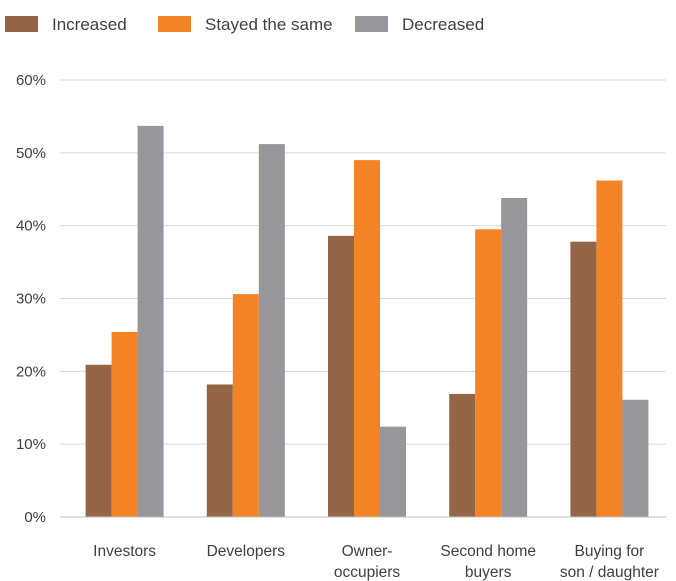  I want to click on bar-increased-owner-occupiers, so click(341, 376).